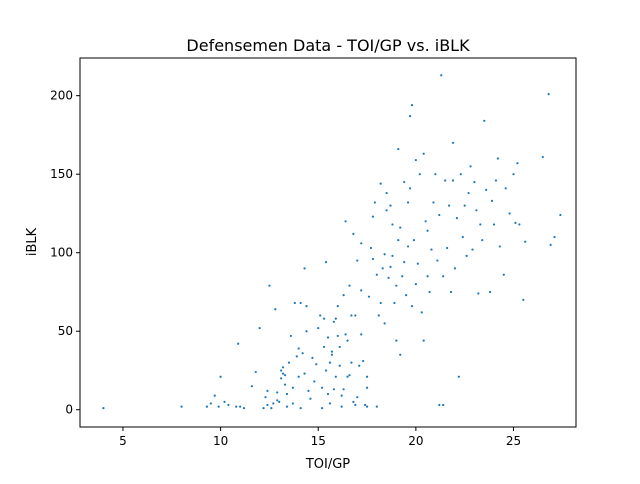 The height and width of the screenshot is (484, 640). Describe the element at coordinates (327, 464) in the screenshot. I see `x-axis-label: TOI/GP` at that location.